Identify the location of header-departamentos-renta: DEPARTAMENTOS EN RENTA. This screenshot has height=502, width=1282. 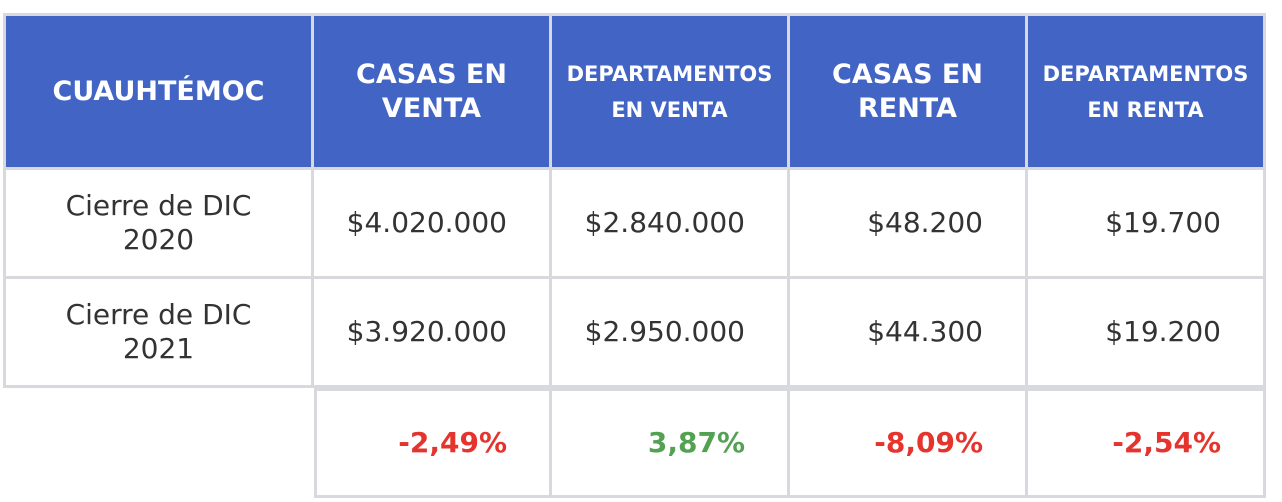
(1147, 91).